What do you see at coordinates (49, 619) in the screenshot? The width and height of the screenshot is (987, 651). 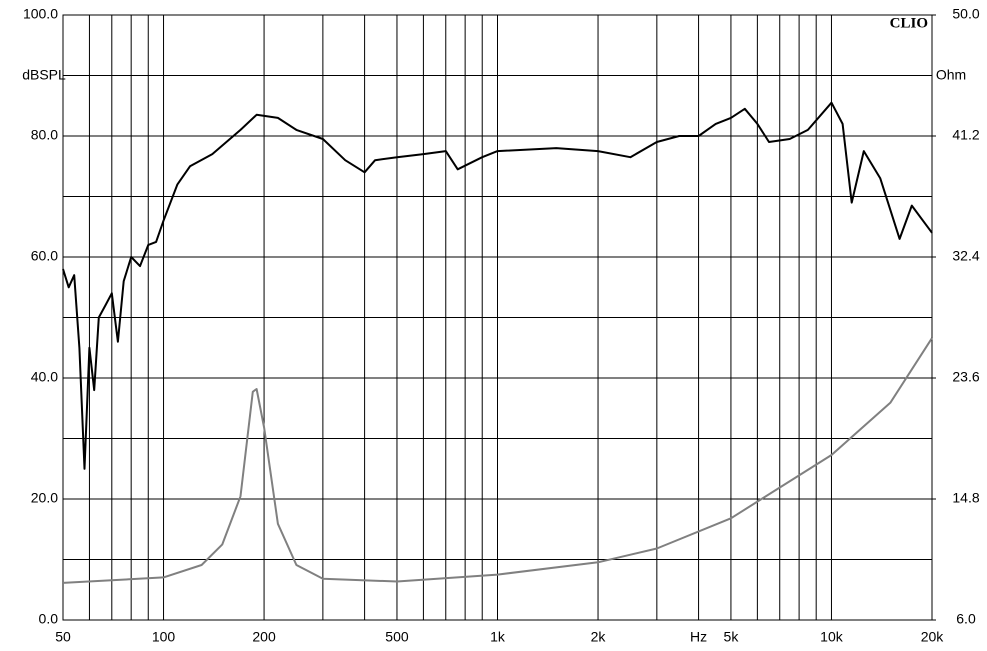 I see `y-tick-label: 0.0` at bounding box center [49, 619].